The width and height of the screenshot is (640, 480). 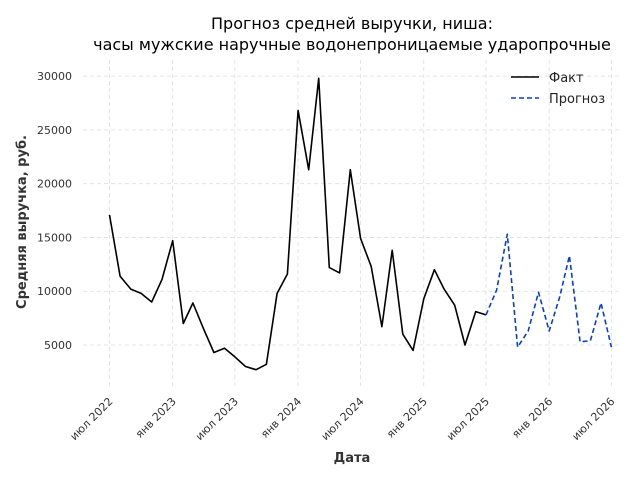 What do you see at coordinates (532, 418) in the screenshot?
I see `x-tick-label: янв 2026` at bounding box center [532, 418].